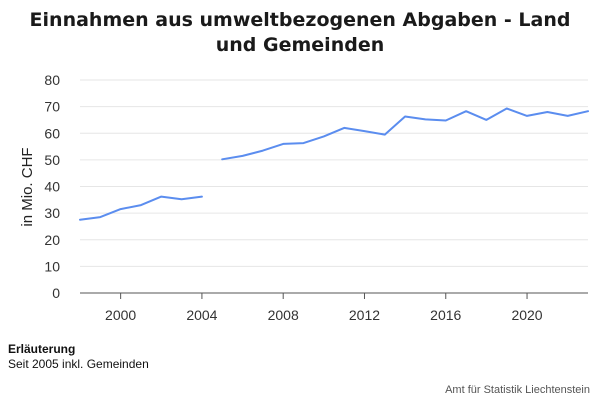 The height and width of the screenshot is (400, 600). Describe the element at coordinates (364, 315) in the screenshot. I see `x-tick-label: 2012` at that location.